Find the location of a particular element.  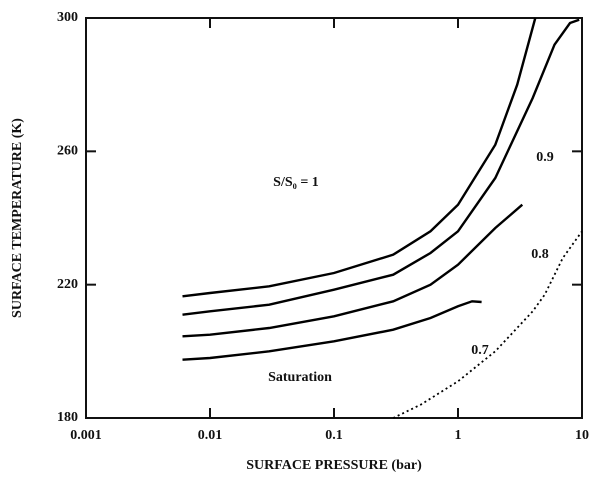

series-label: 0.7 is located at coordinates (480, 350).